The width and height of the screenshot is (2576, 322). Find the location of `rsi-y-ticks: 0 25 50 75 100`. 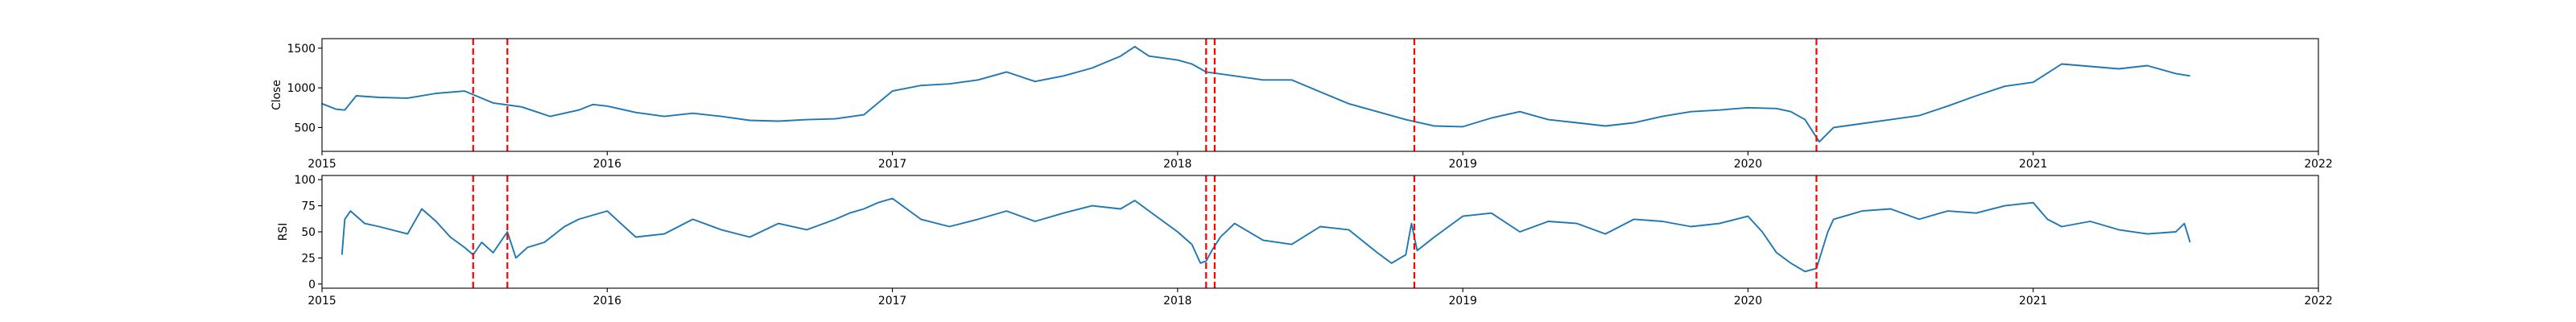

rsi-y-ticks: 0 25 50 75 100 is located at coordinates (308, 232).